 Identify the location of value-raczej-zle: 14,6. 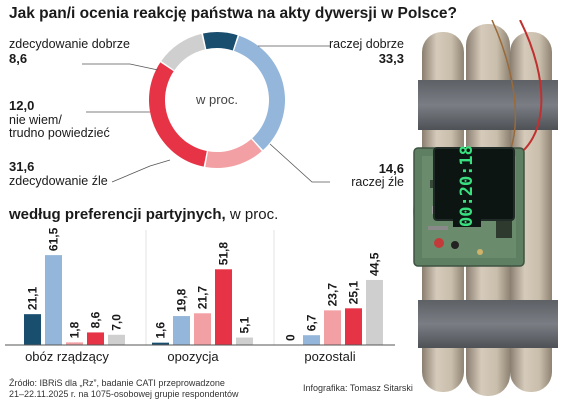
(391, 168).